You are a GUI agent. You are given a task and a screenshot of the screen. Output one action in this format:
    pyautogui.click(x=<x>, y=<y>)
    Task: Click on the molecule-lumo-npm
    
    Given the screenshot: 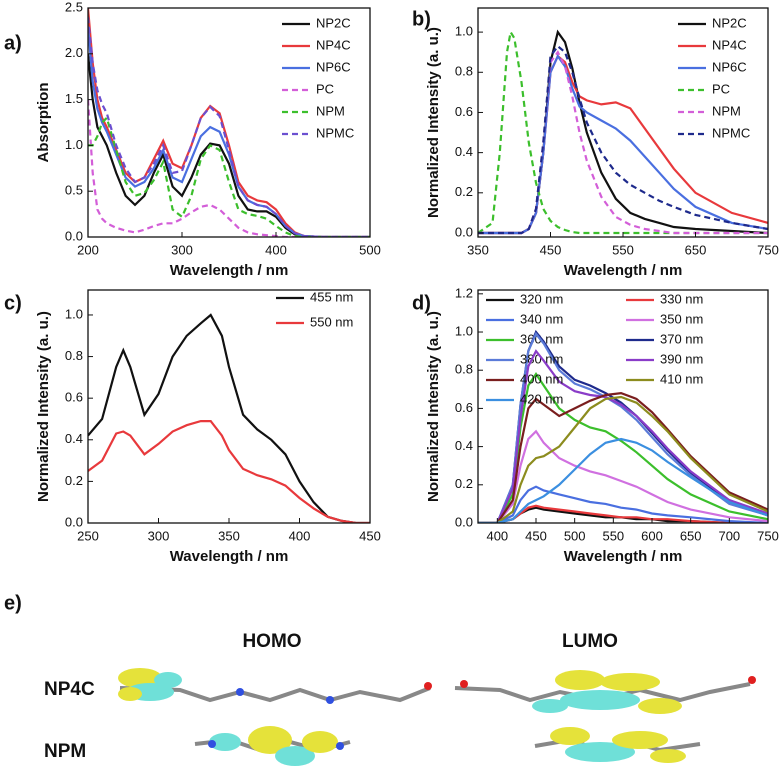 What is the action you would take?
    pyautogui.click(x=617, y=745)
    